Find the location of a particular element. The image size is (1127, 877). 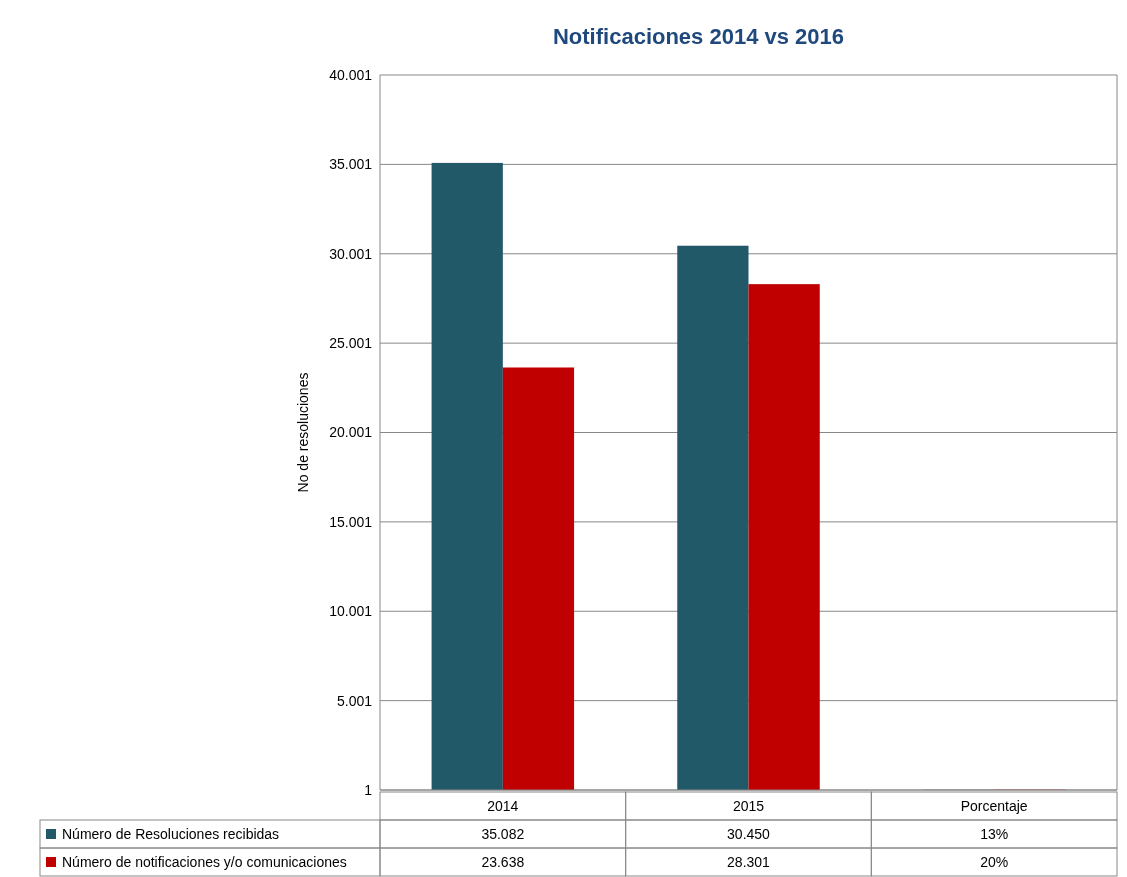

y-axis-title: No de resoluciones is located at coordinates (303, 432).